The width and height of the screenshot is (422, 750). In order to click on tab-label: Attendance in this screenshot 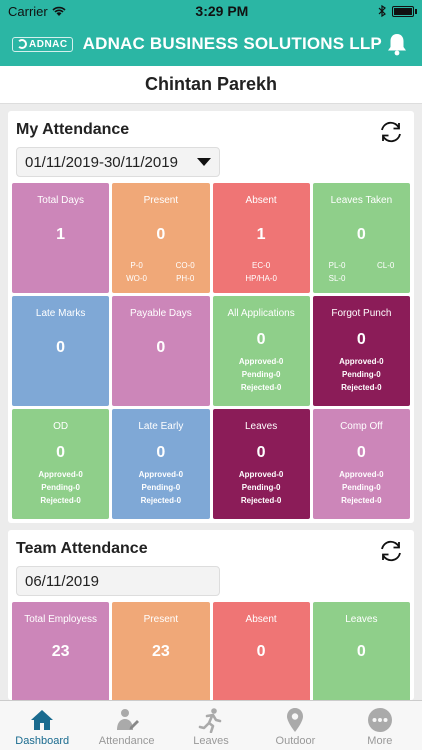, I will do `click(126, 741)`.